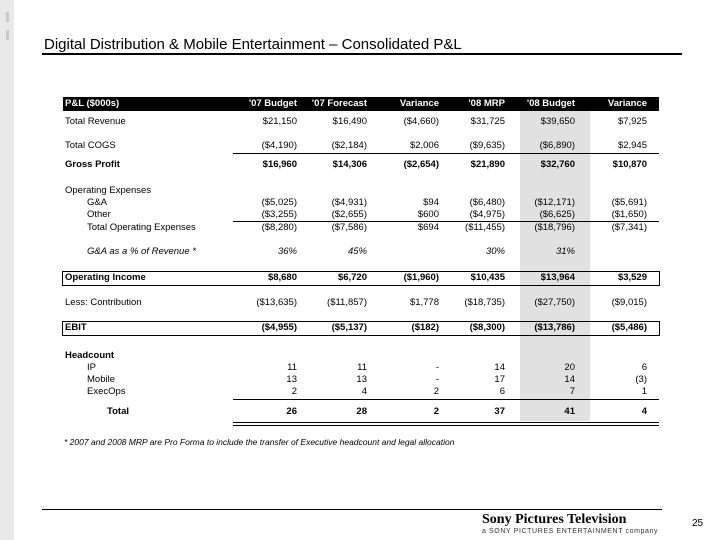  What do you see at coordinates (282, 277) in the screenshot?
I see `cell: $8,680` at bounding box center [282, 277].